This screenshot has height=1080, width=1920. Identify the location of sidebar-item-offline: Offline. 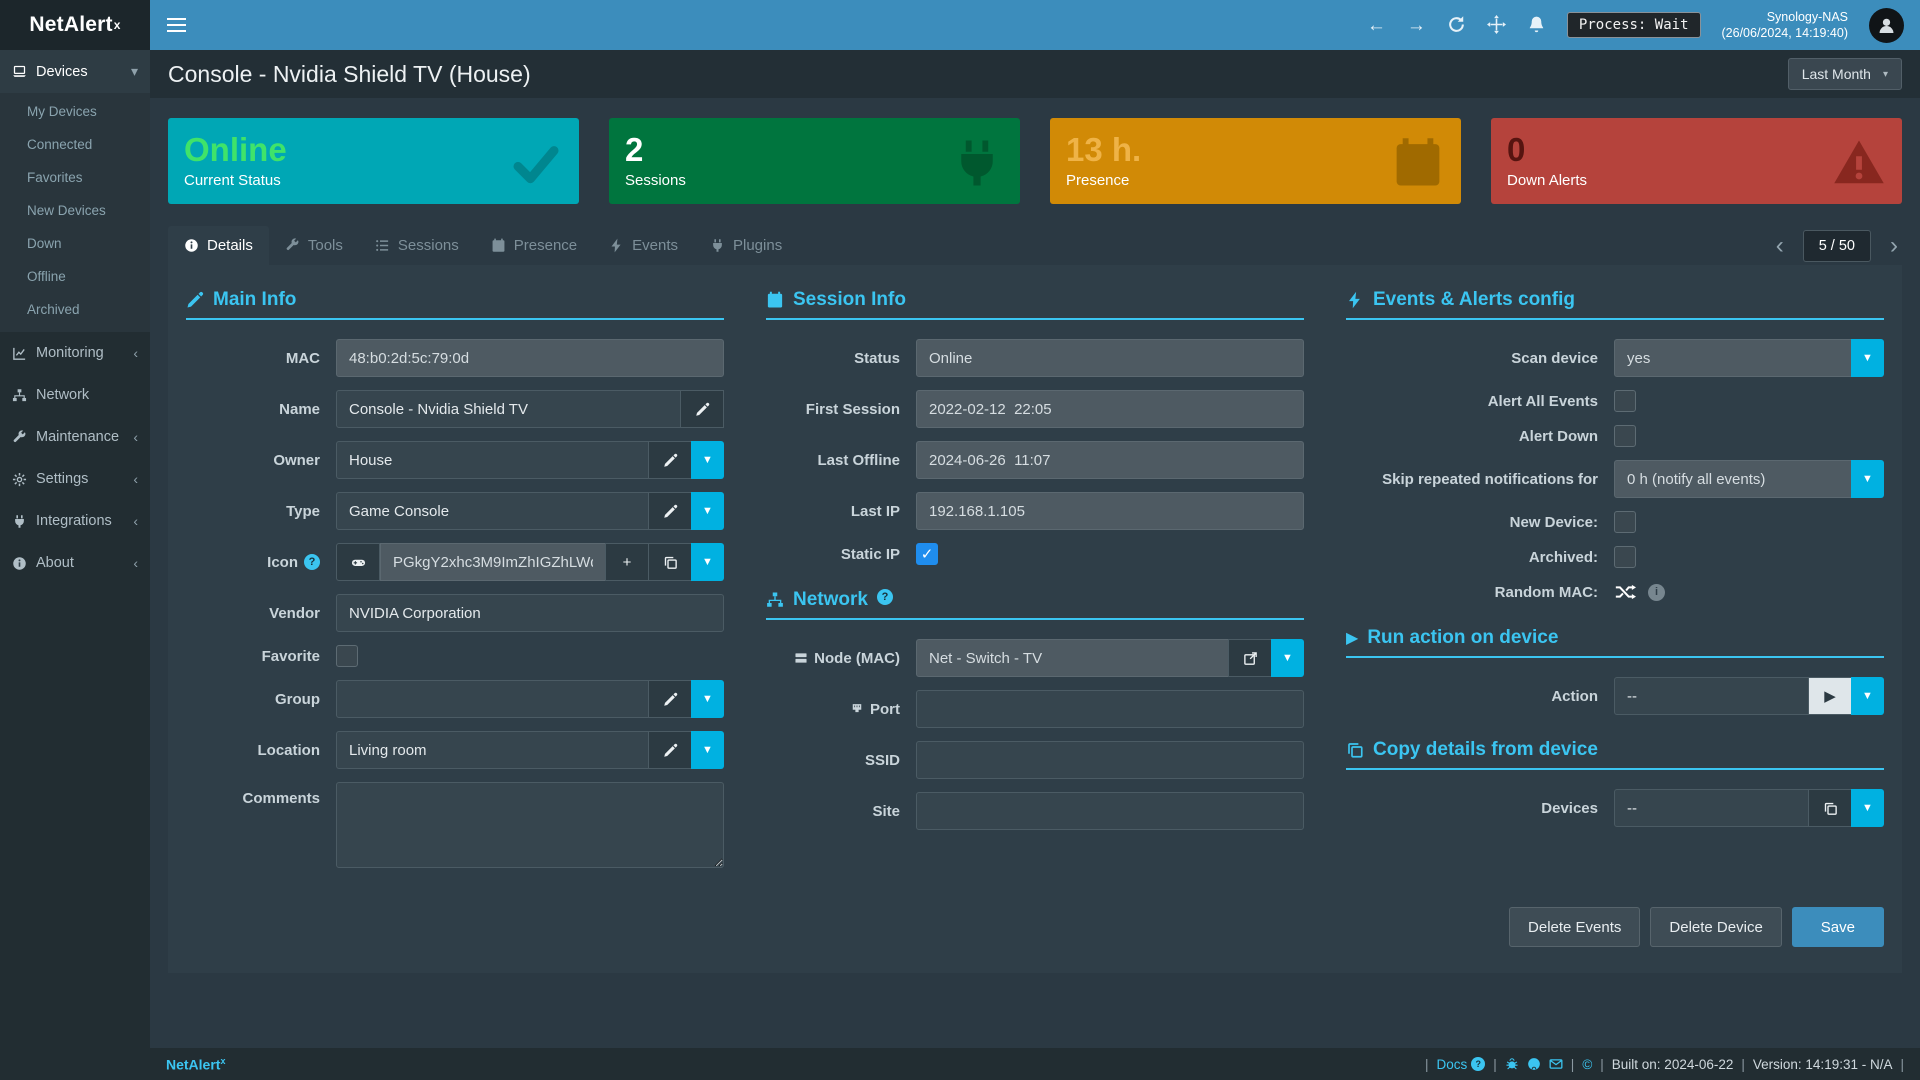
(46, 276).